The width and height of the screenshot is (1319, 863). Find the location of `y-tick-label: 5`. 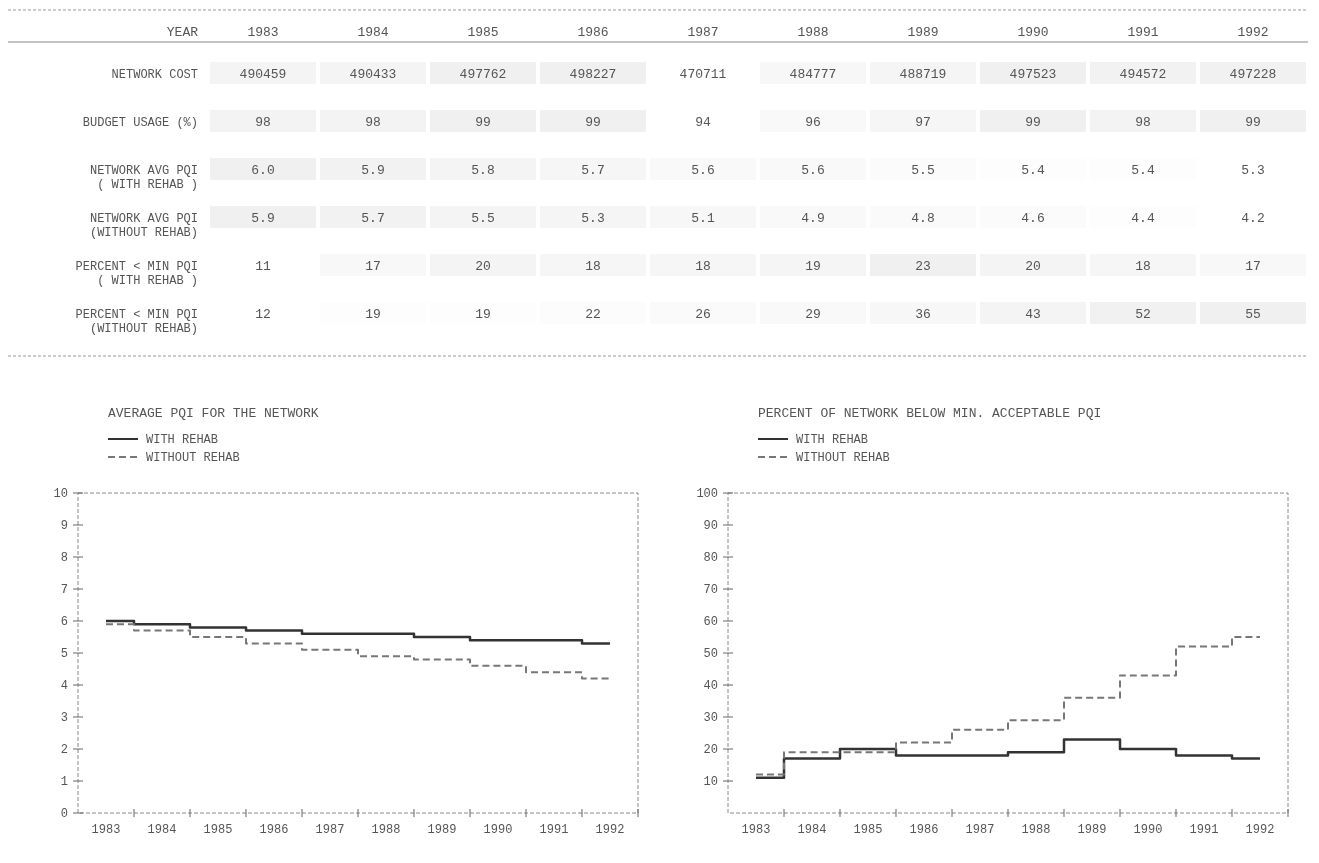

y-tick-label: 5 is located at coordinates (64, 654).